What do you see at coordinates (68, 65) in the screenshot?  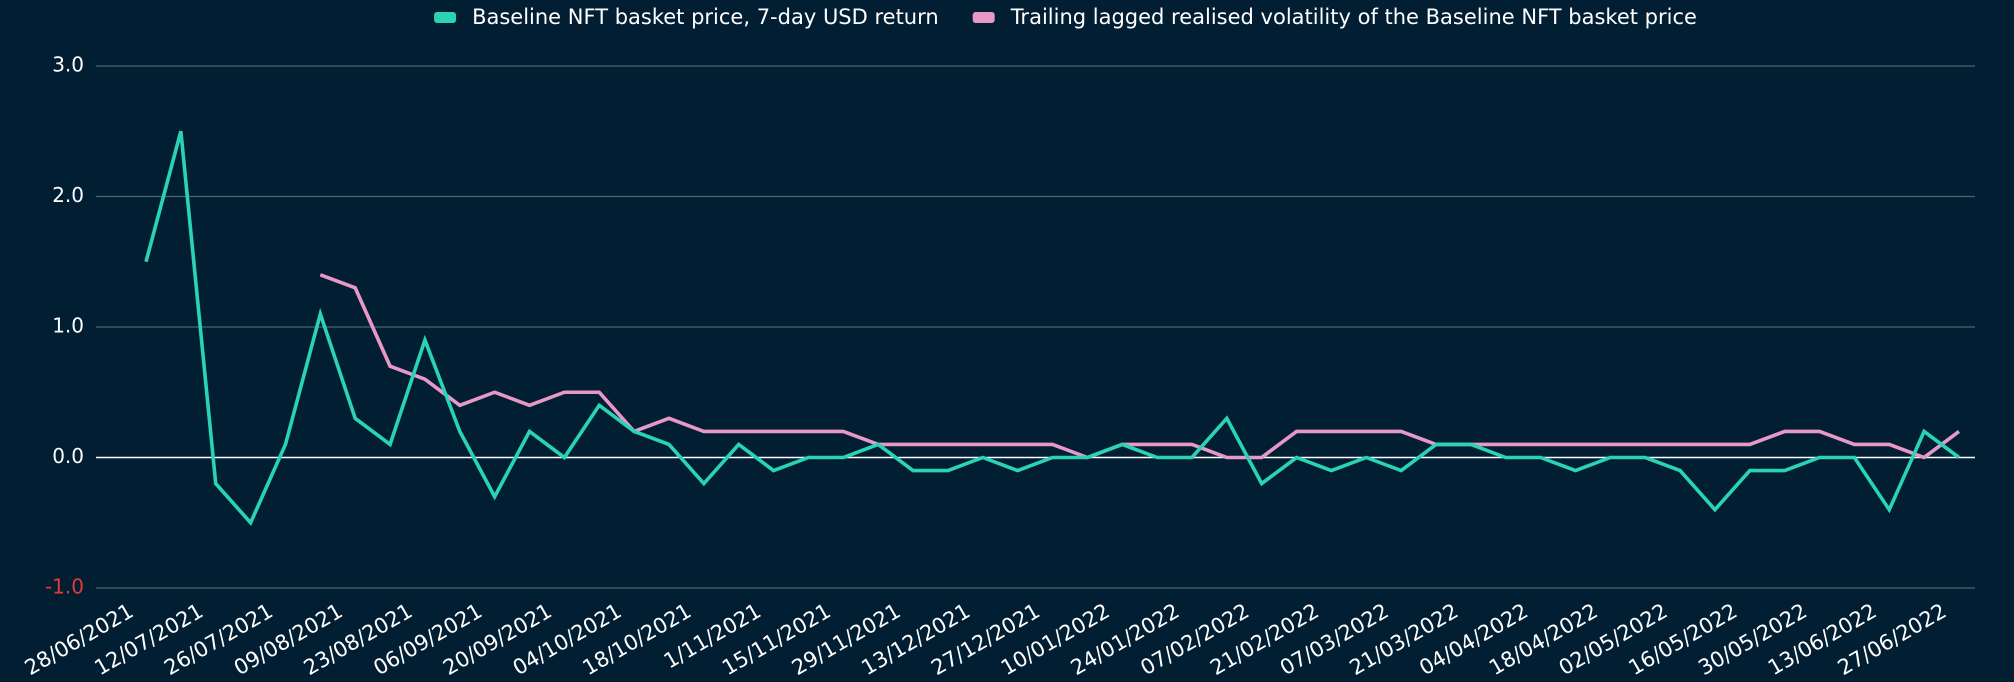 I see `y-tick-label: 3.0` at bounding box center [68, 65].